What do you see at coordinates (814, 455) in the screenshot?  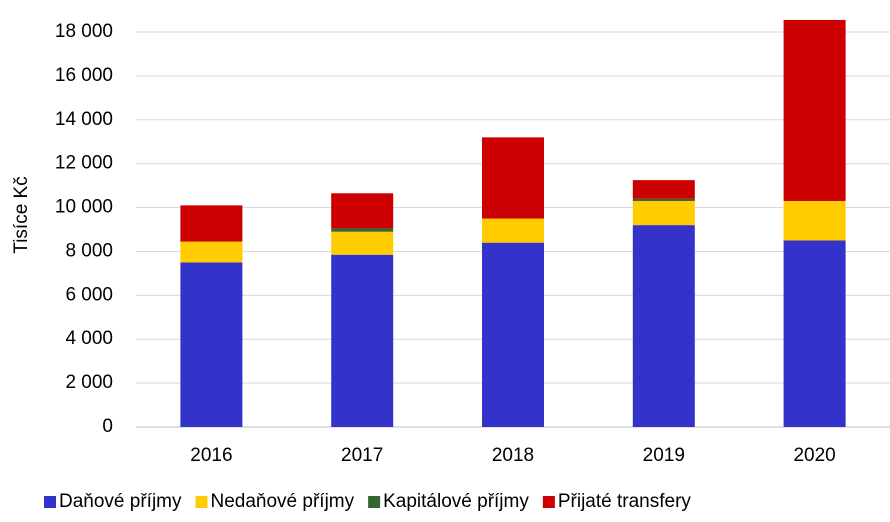 I see `x-tick-label: 2020` at bounding box center [814, 455].